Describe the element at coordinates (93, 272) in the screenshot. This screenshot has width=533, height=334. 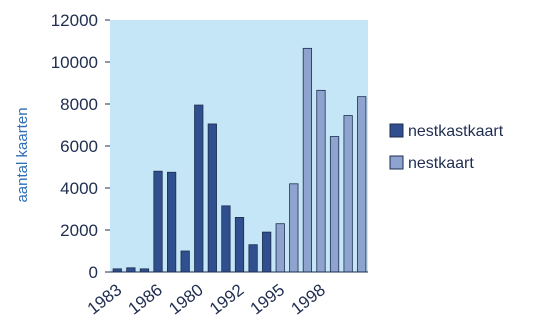
I see `y-tick-label: 0` at that location.